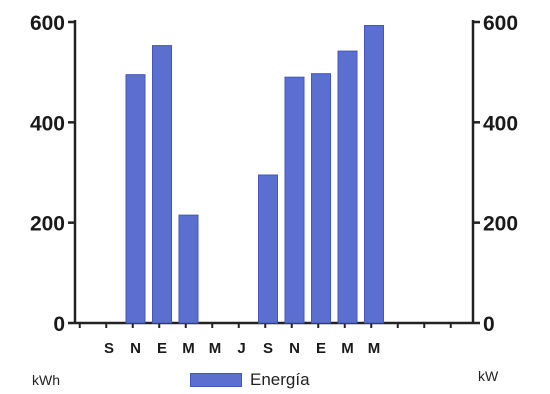 This screenshot has width=550, height=394. What do you see at coordinates (46, 380) in the screenshot?
I see `left-axis-unit: kWh` at bounding box center [46, 380].